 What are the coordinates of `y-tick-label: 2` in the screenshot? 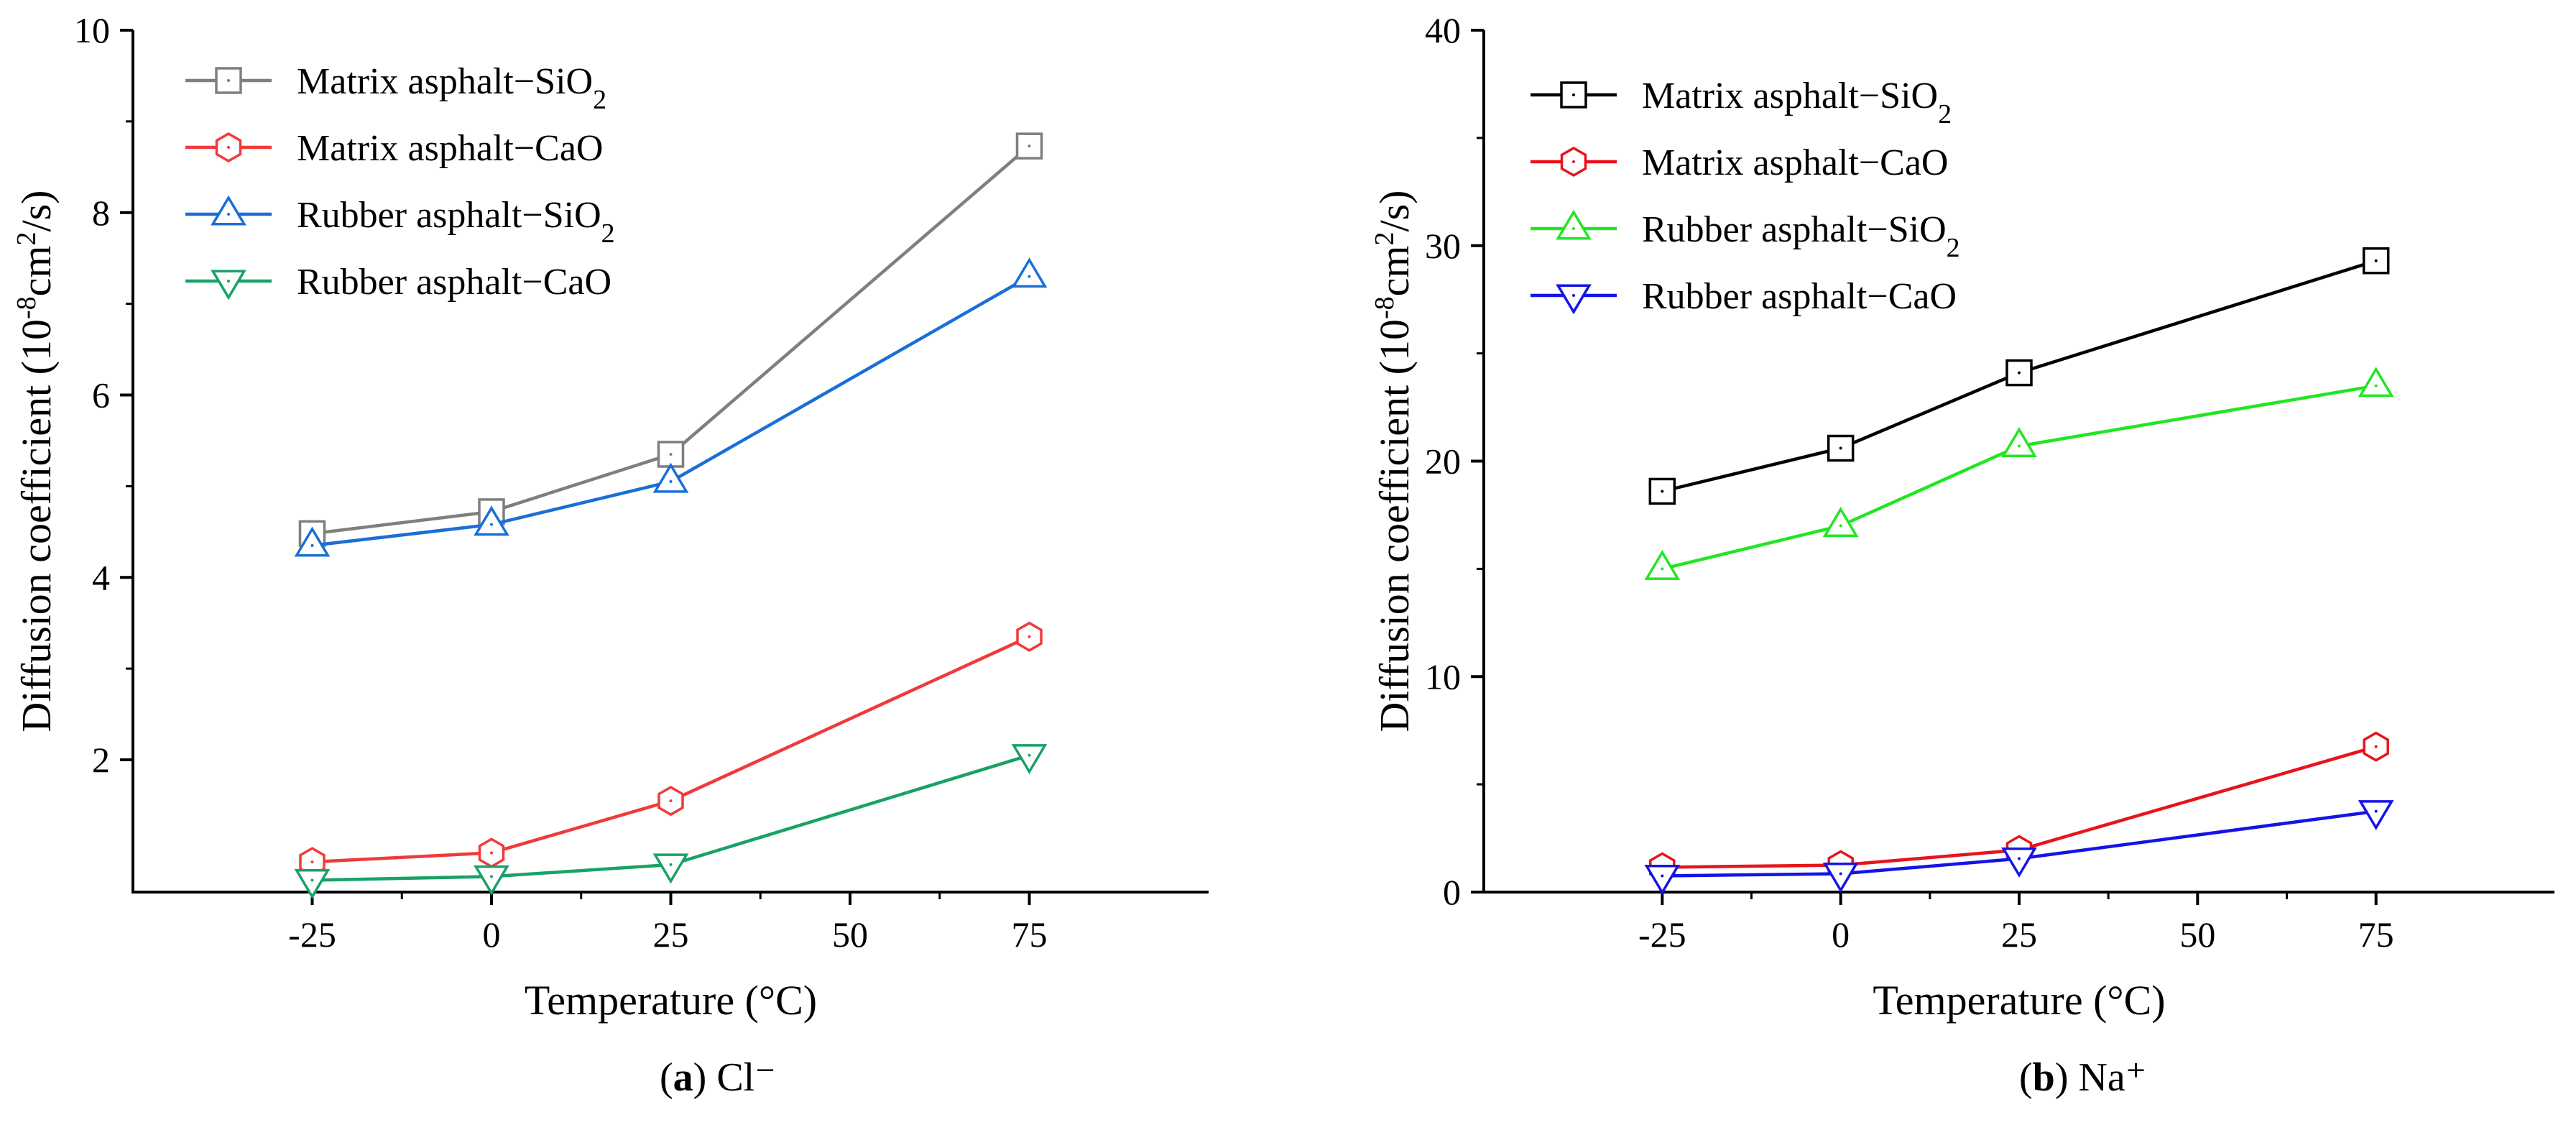 It's located at (101, 760).